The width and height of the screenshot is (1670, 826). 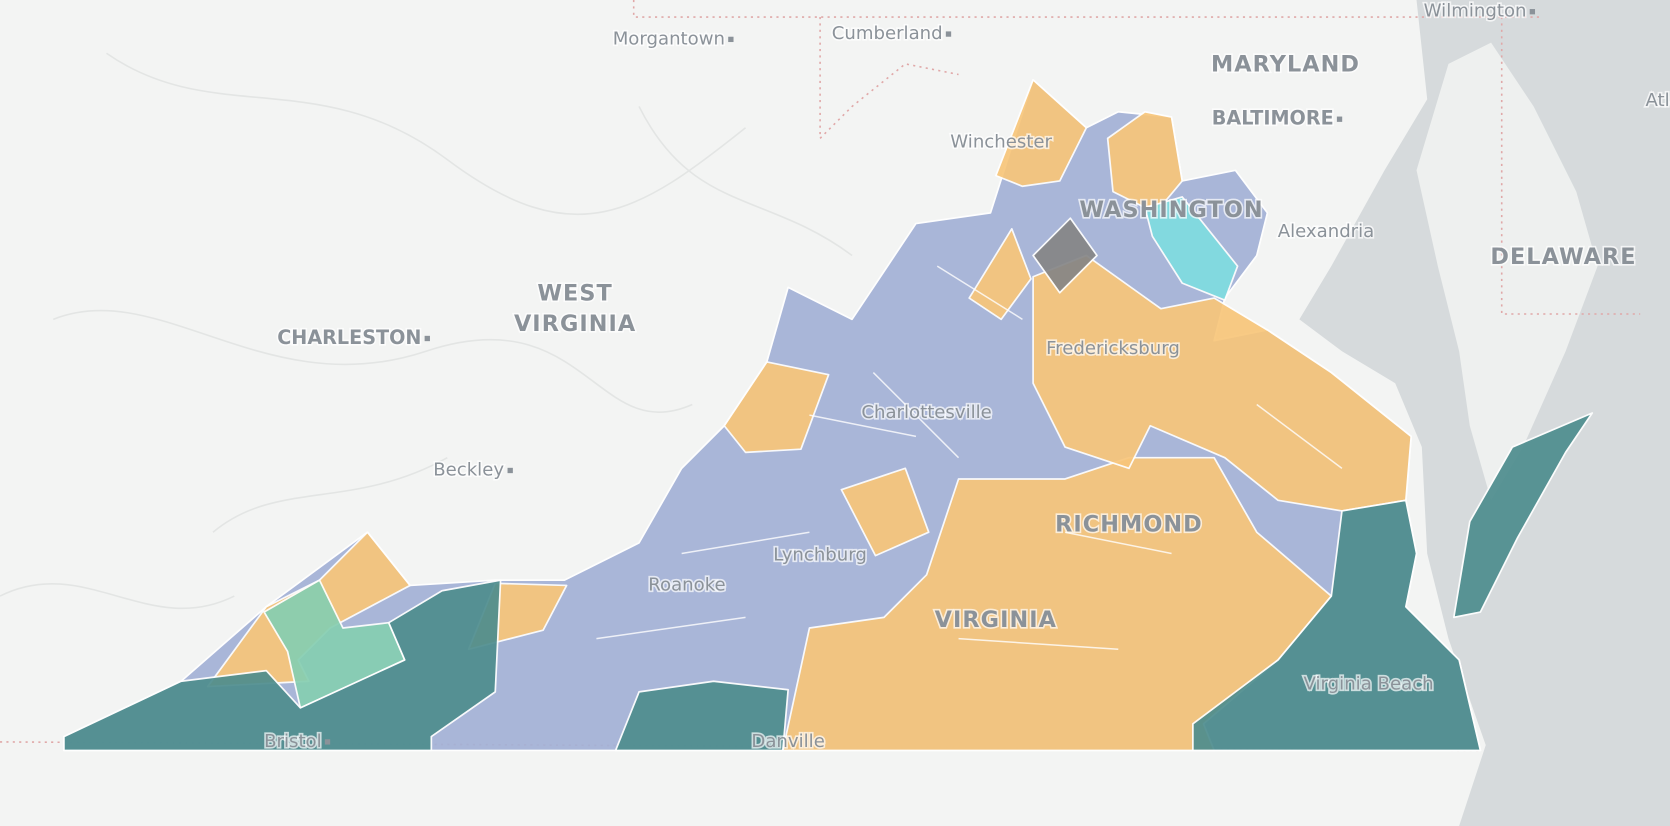 I want to click on place-label: Atlan, so click(x=1658, y=100).